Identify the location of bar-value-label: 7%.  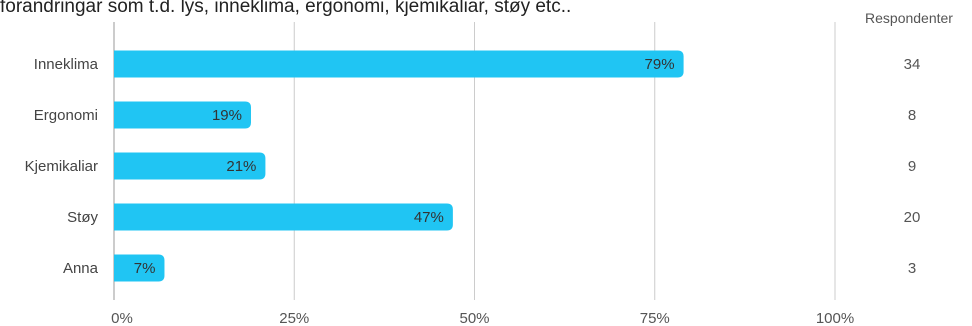
(145, 268).